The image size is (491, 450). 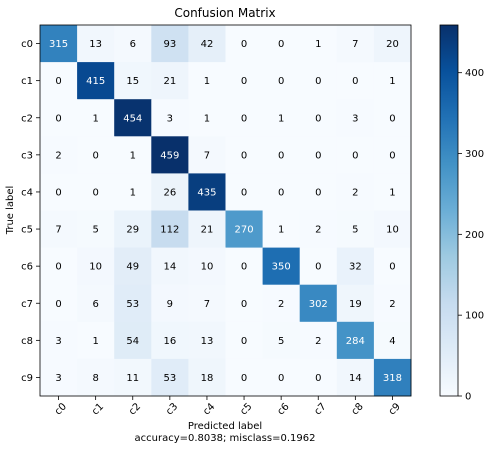 I want to click on cell-value-label: 54, so click(x=132, y=341).